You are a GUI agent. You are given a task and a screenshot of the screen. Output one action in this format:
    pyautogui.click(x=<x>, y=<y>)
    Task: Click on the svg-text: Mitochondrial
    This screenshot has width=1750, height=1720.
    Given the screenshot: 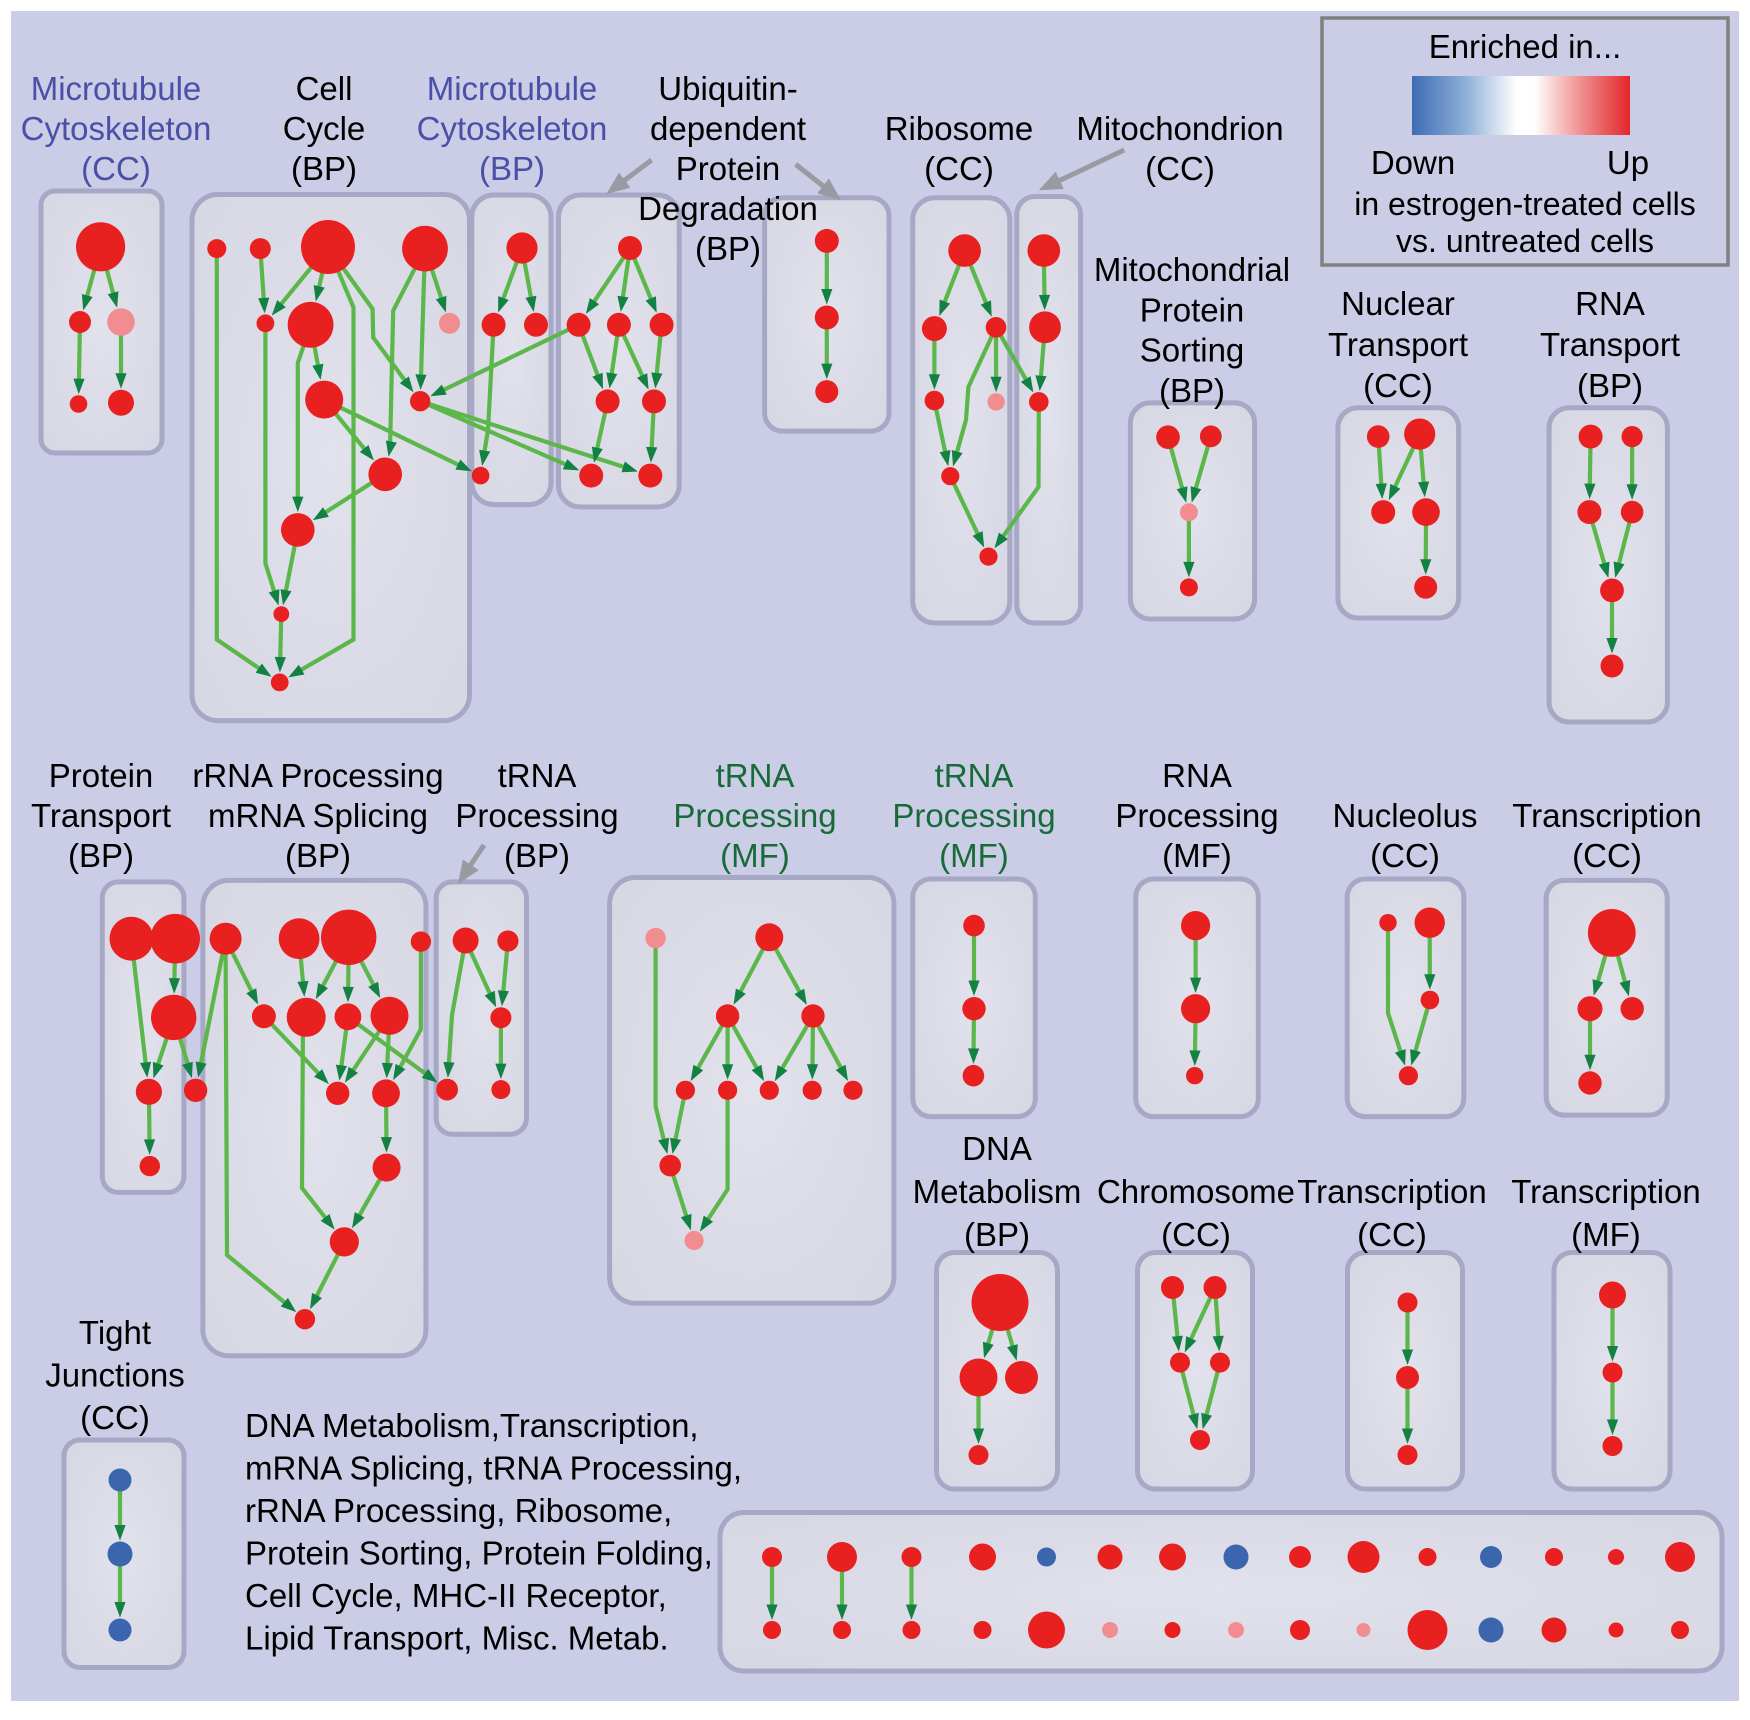 What is the action you would take?
    pyautogui.click(x=1192, y=269)
    